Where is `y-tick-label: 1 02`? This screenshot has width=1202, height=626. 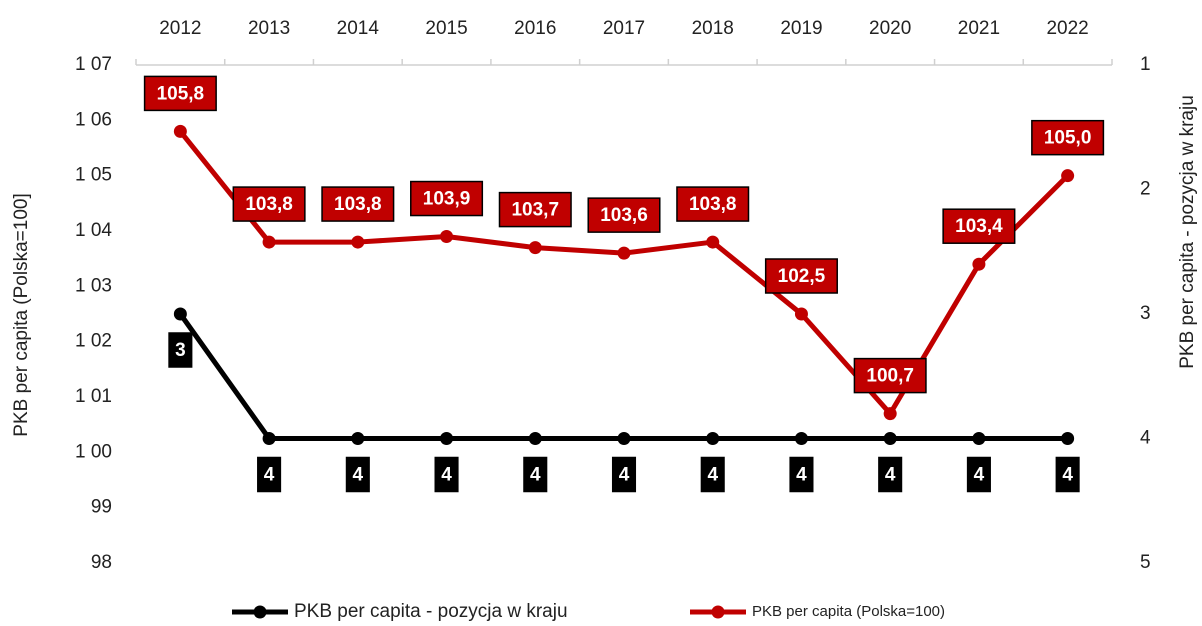 y-tick-label: 1 02 is located at coordinates (93, 341).